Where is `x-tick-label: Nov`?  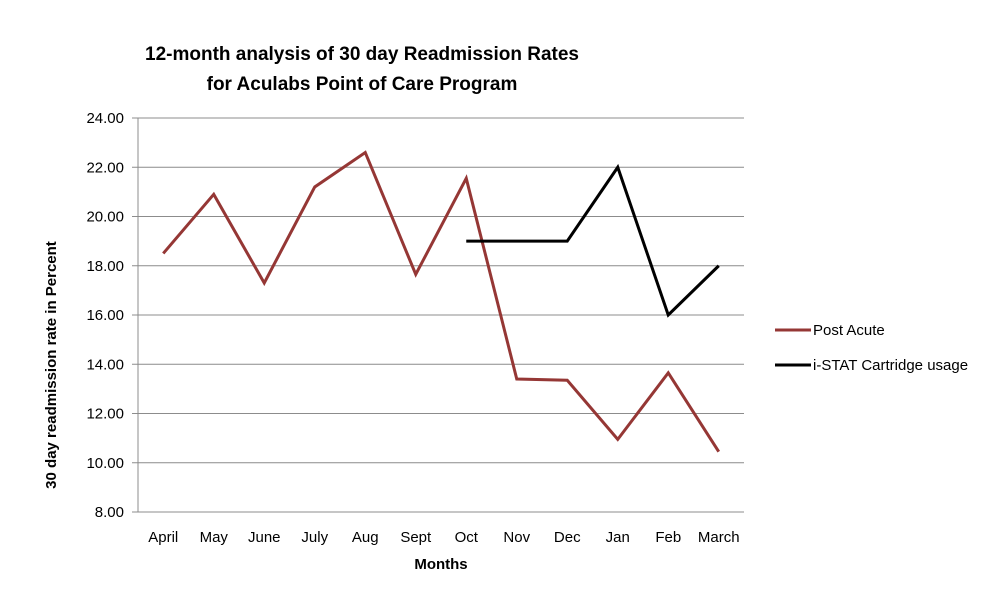 x-tick-label: Nov is located at coordinates (516, 537).